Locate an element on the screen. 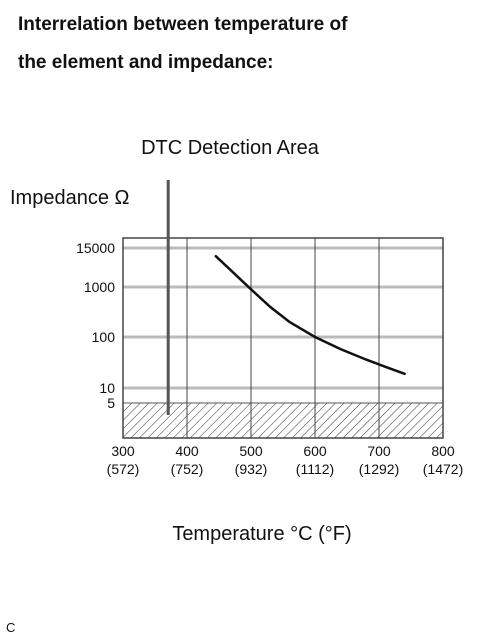 The image size is (478, 644). x-tick-label: 700 is located at coordinates (379, 451).